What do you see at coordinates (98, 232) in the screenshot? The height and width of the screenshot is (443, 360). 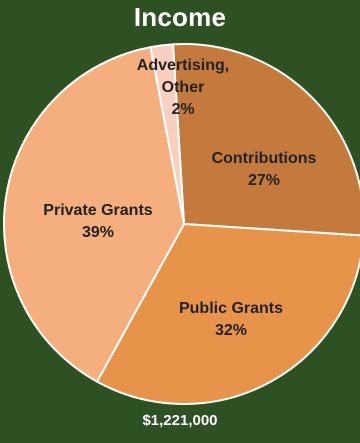 I see `slice-percent-label: 39%` at bounding box center [98, 232].